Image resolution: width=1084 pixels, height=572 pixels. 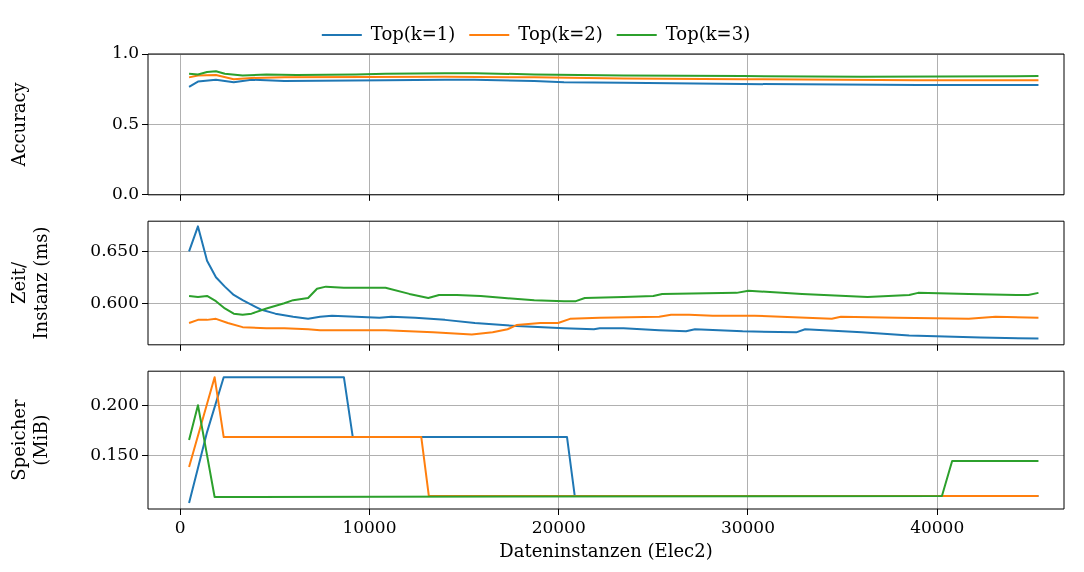 What do you see at coordinates (125, 193) in the screenshot?
I see `y-tick-label: 0.0` at bounding box center [125, 193].